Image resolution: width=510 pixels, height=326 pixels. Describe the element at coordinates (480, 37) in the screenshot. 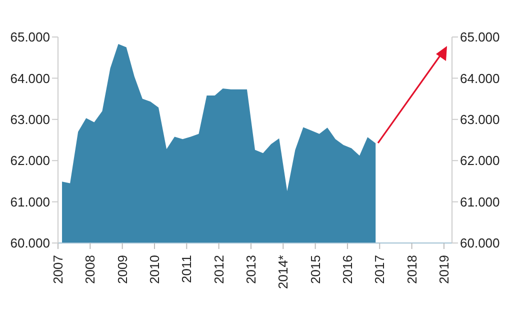

I see `y2-tick-label: 65.000` at that location.